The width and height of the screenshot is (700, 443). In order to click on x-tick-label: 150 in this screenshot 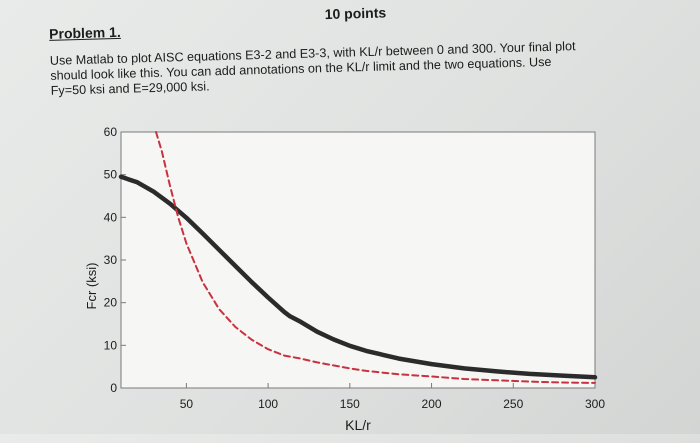, I will do `click(350, 404)`.